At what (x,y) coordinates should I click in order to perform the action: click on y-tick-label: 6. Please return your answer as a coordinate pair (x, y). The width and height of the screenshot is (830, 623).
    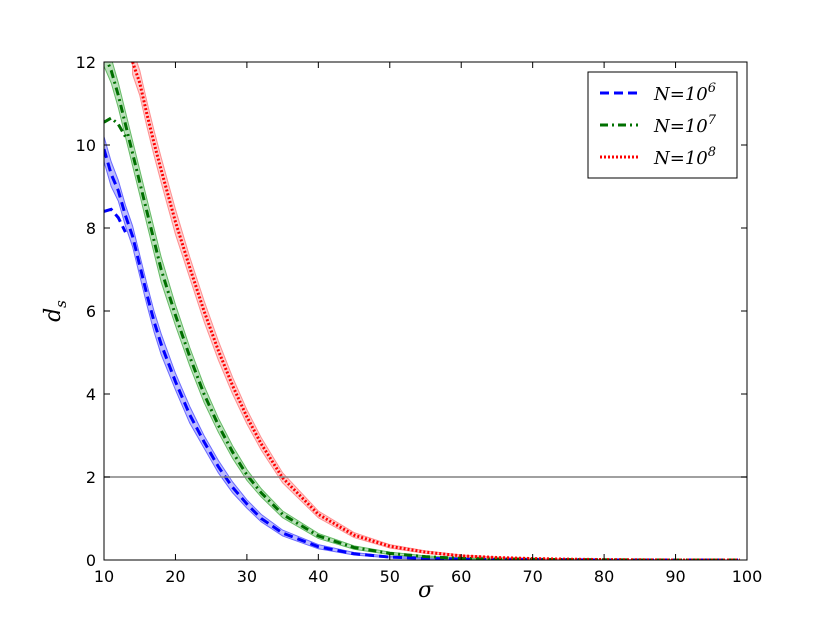
    Looking at the image, I should click on (91, 311).